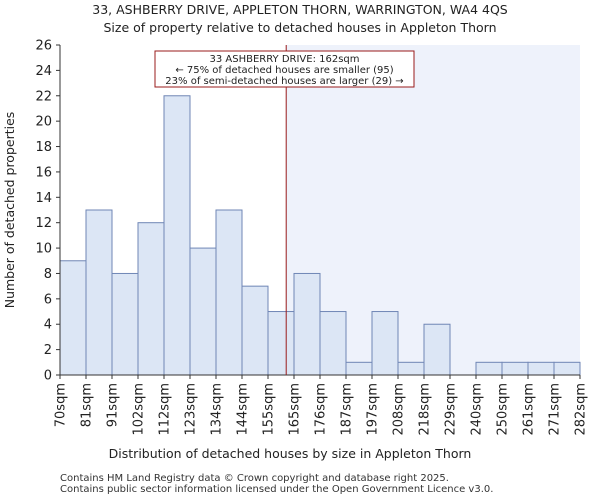 This screenshot has width=600, height=500. Describe the element at coordinates (43, 71) in the screenshot. I see `y-tick-label: 24` at that location.